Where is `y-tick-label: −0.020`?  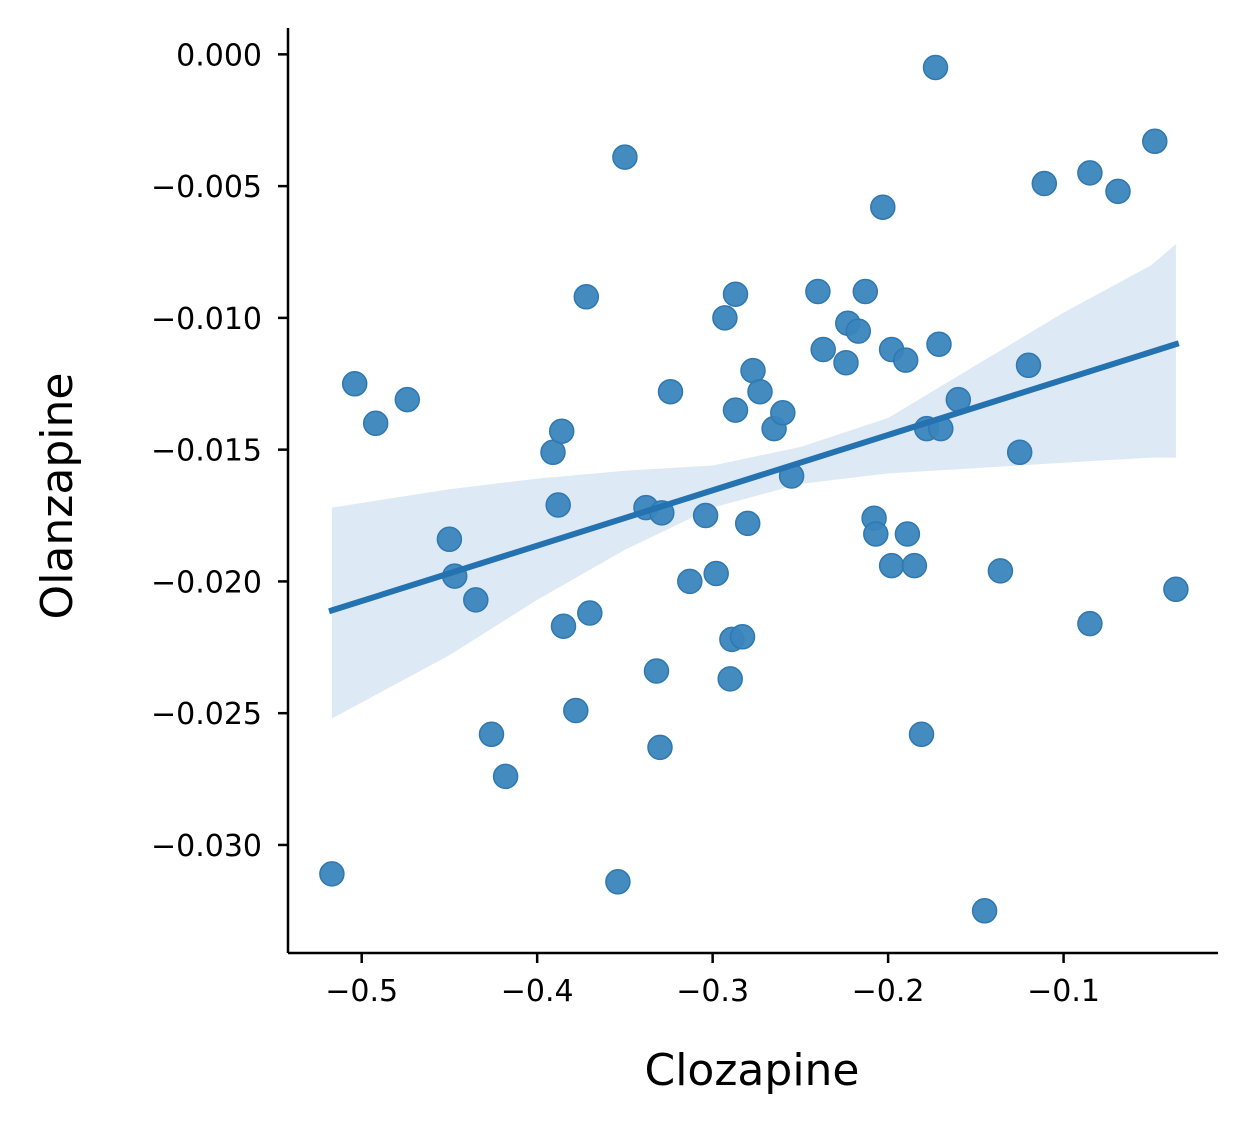 y-tick-label: −0.020 is located at coordinates (206, 582).